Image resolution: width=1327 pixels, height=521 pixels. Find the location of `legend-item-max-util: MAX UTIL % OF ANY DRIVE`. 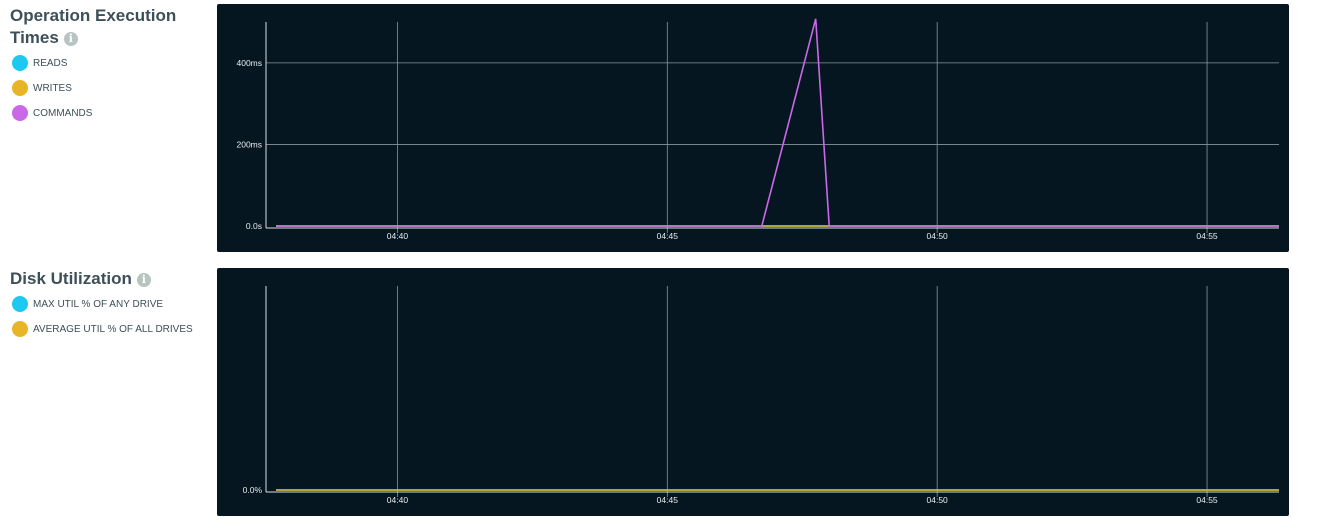

legend-item-max-util: MAX UTIL % OF ANY DRIVE is located at coordinates (106, 304).